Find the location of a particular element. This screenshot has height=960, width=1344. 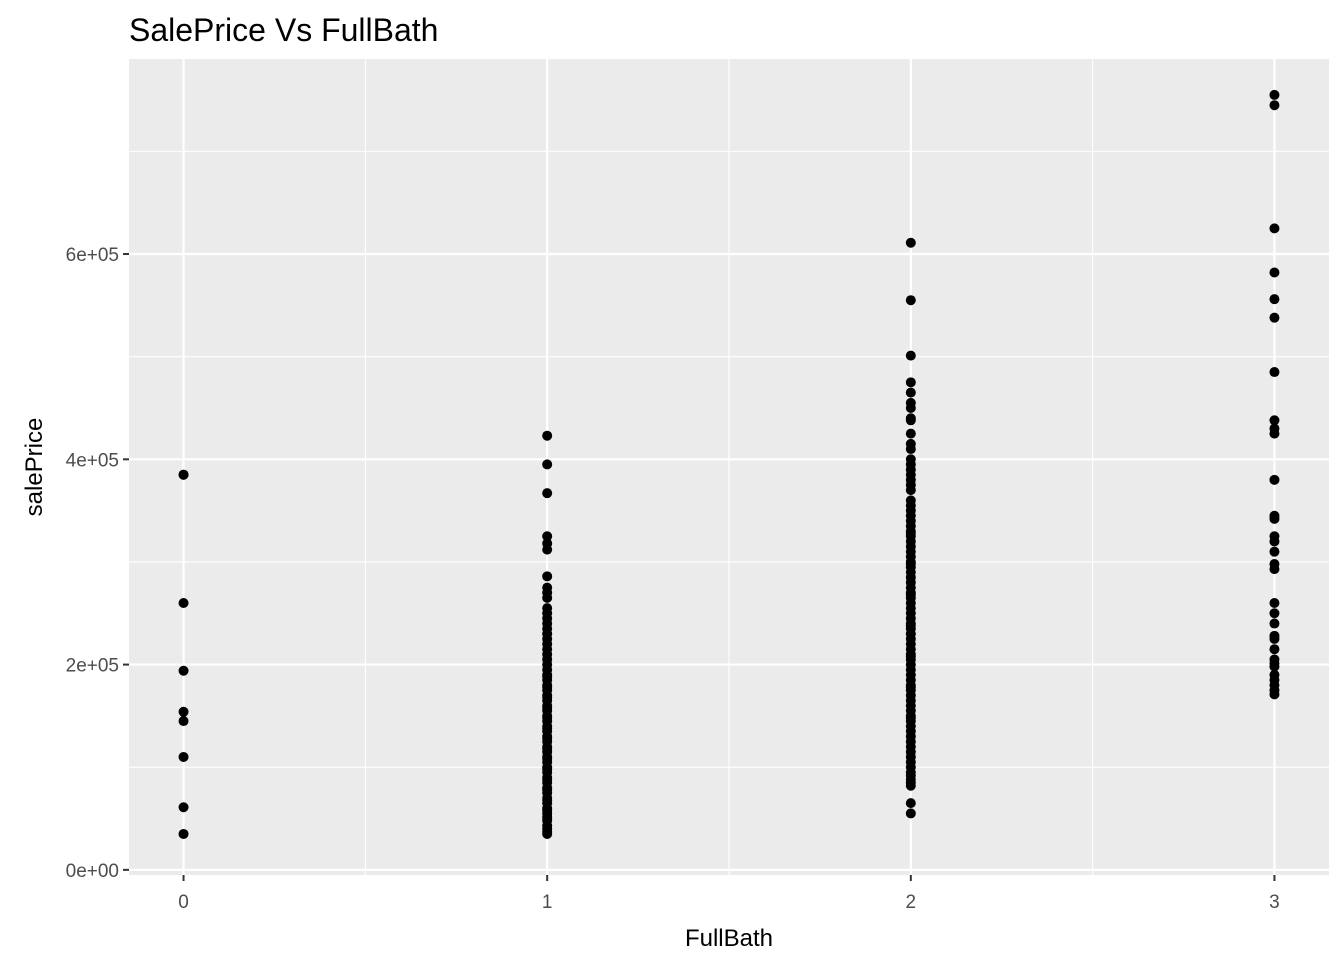

x-axis-title: FullBath is located at coordinates (729, 938).